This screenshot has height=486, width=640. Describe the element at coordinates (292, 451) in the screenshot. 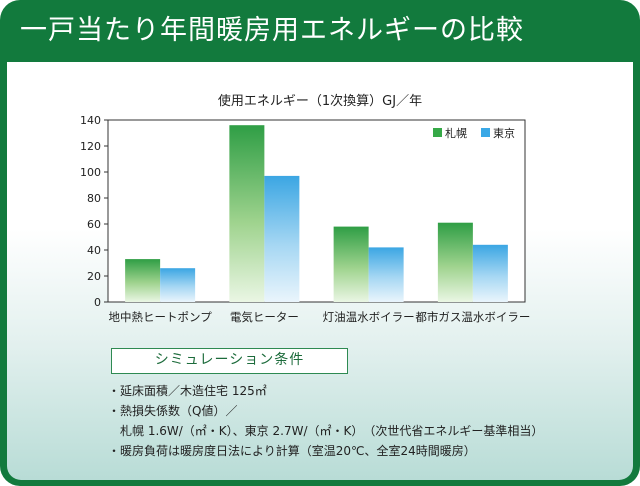

I see `condition-line: ・暖房負荷は暖房度日法により計算（室温20℃、全室24時間暖房）` at that location.